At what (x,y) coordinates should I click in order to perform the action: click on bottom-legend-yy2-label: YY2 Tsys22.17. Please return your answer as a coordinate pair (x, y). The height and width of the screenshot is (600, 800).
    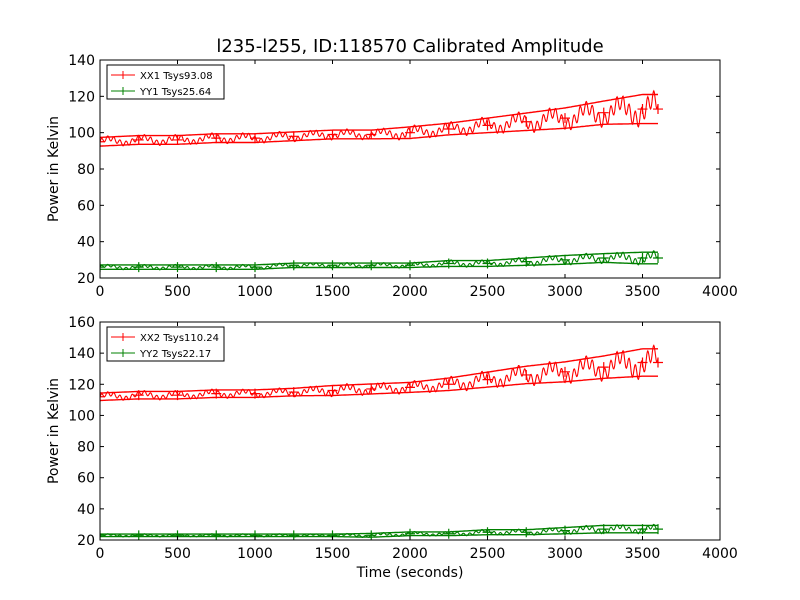
    Looking at the image, I should click on (175, 354).